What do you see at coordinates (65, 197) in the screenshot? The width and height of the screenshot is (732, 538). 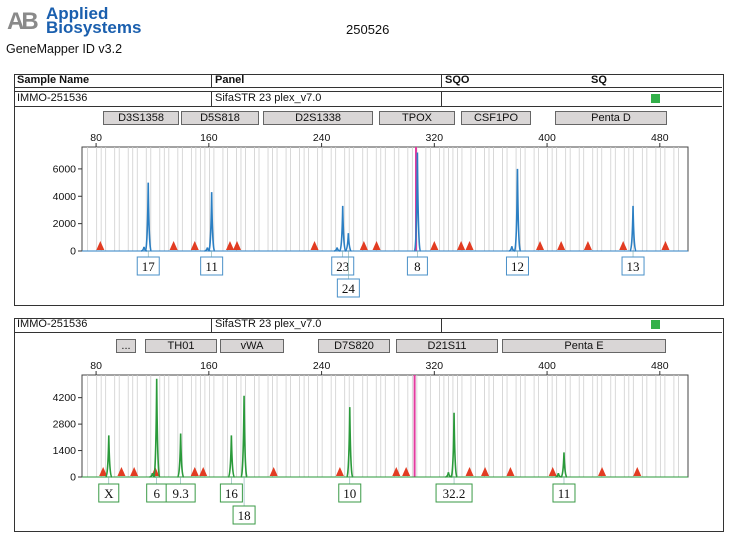 I see `y-tick-label: 4000` at bounding box center [65, 197].